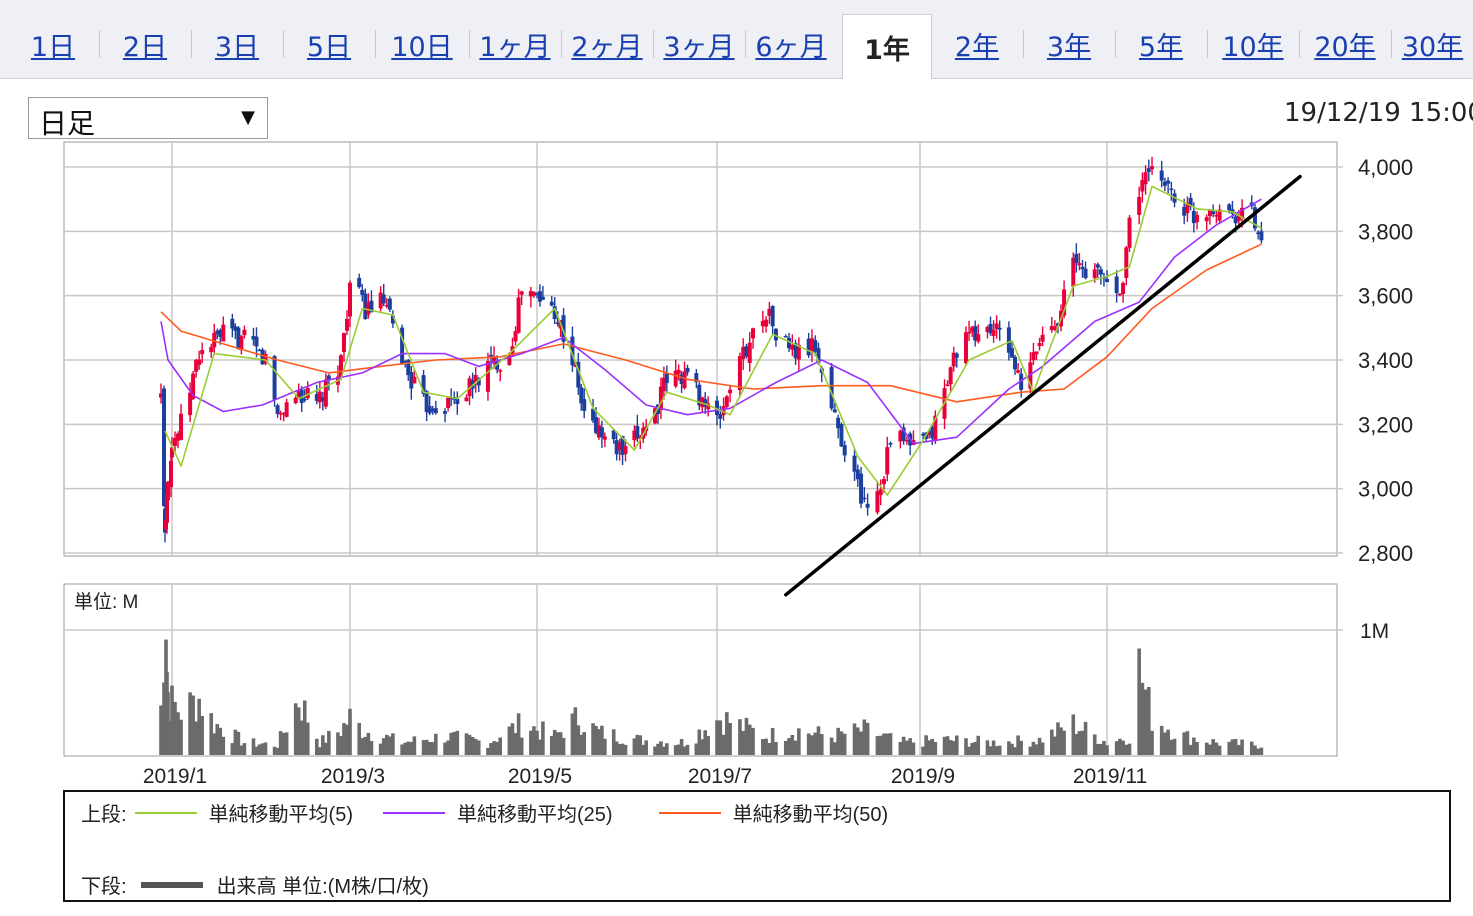 The width and height of the screenshot is (1473, 916). Describe the element at coordinates (1069, 47) in the screenshot. I see `tab-11: 3年` at that location.